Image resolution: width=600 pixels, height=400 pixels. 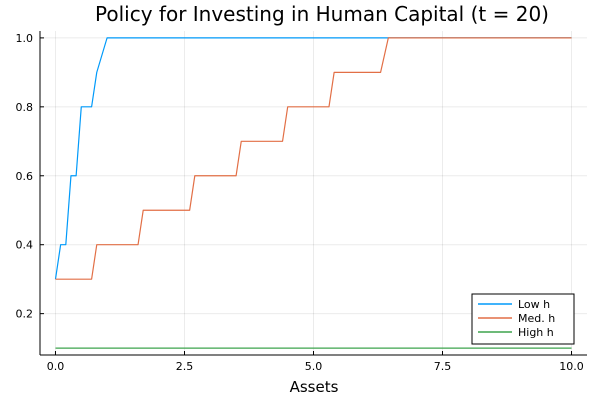 What do you see at coordinates (536, 332) in the screenshot?
I see `legend-label-high-h: High h` at bounding box center [536, 332].